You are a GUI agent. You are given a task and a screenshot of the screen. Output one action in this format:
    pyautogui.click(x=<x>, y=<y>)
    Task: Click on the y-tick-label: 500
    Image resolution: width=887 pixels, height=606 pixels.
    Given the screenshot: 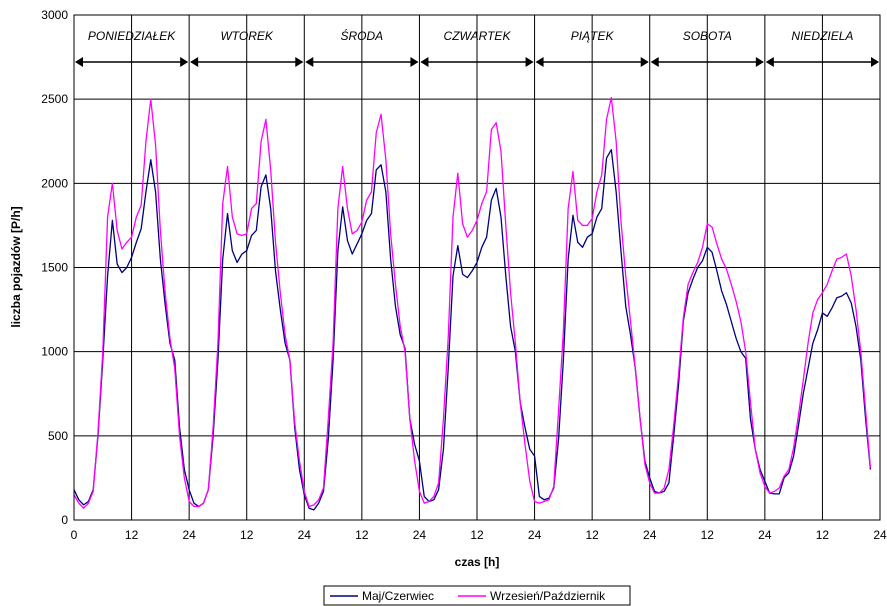 What is the action you would take?
    pyautogui.click(x=58, y=436)
    